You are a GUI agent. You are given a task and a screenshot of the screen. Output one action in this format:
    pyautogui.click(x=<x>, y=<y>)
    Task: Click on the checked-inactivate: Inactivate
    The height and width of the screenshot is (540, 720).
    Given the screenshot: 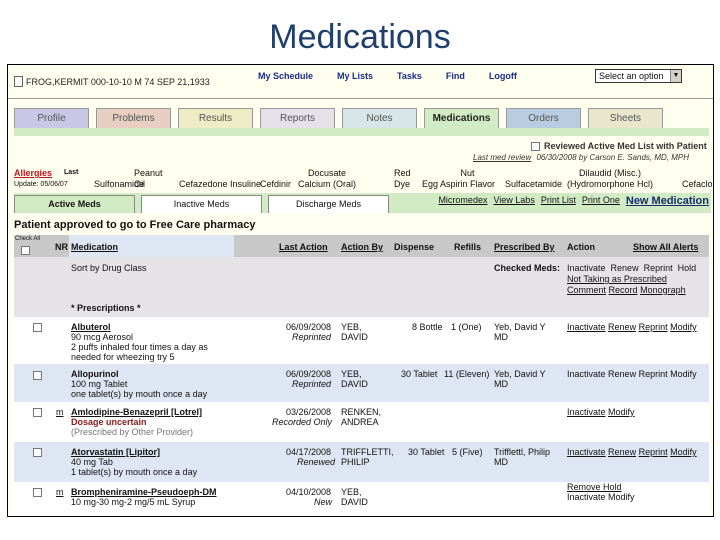 What is the action you would take?
    pyautogui.click(x=586, y=268)
    